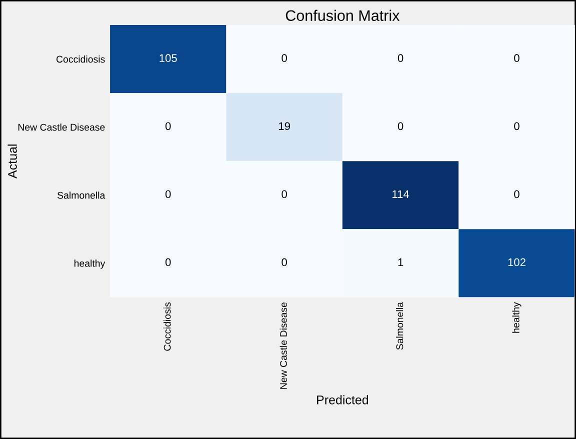 This screenshot has height=439, width=576. Describe the element at coordinates (342, 399) in the screenshot. I see `x-axis-title: Predicted` at that location.